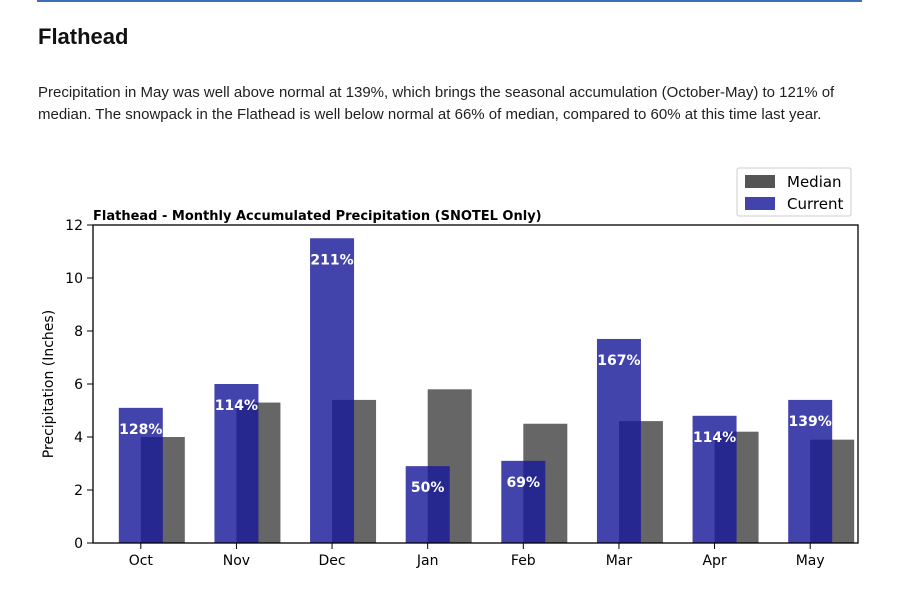 The width and height of the screenshot is (900, 591). What do you see at coordinates (78, 491) in the screenshot?
I see `y-tick-label: 2` at bounding box center [78, 491].